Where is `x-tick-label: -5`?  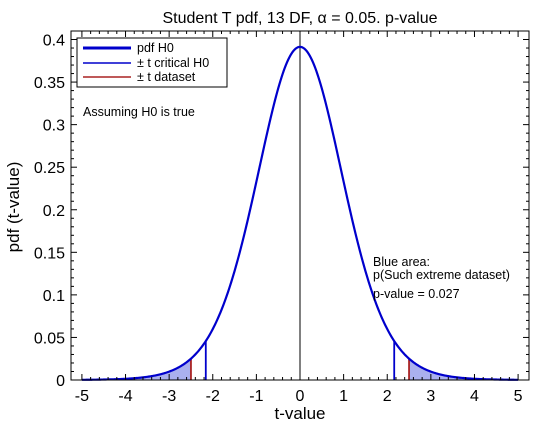 x-tick-label: -5 is located at coordinates (82, 396).